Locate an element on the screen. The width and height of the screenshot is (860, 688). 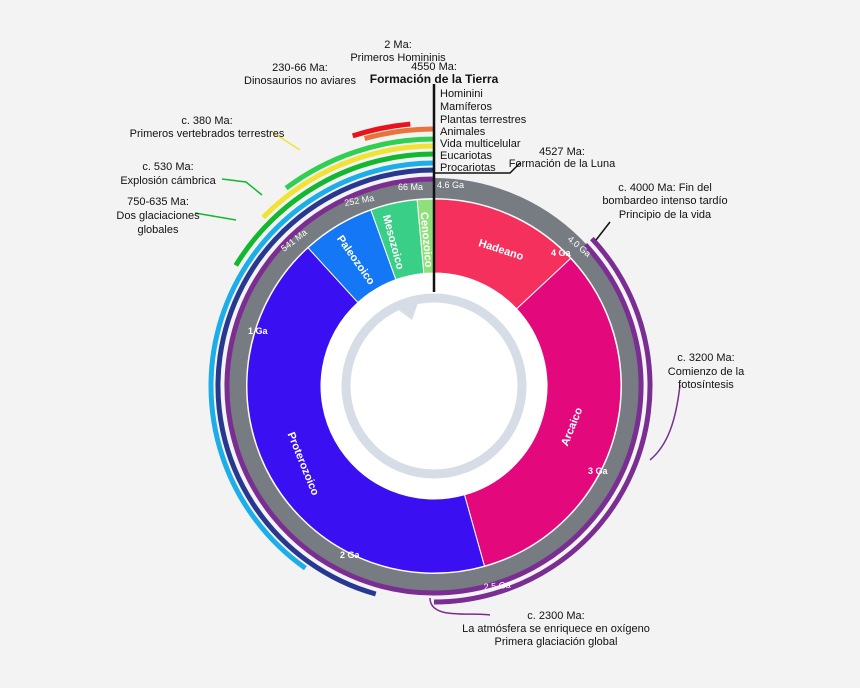
event-glaciations-text-2: globales is located at coordinates (158, 230).